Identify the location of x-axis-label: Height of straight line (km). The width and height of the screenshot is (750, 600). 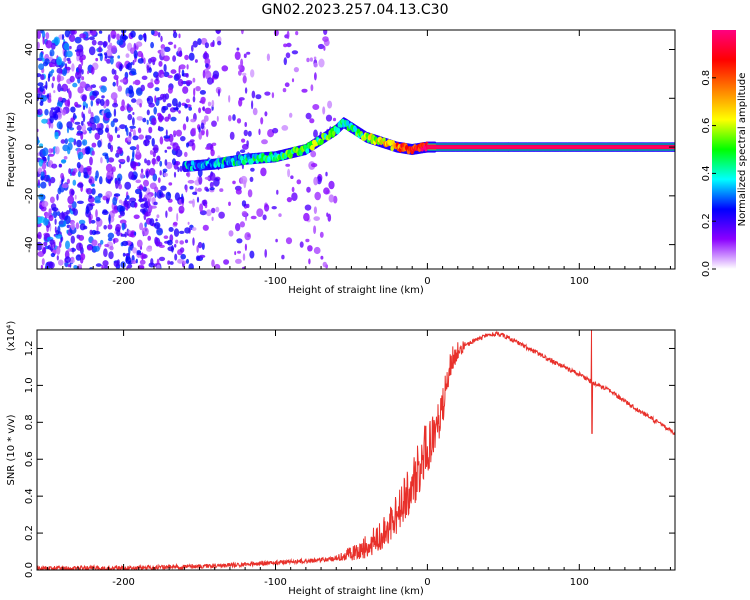
(356, 290).